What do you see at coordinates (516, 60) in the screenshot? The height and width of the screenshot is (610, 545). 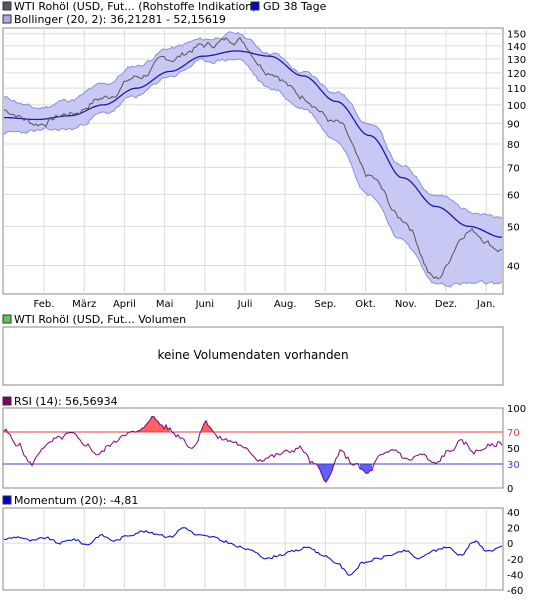 I see `price-y-tick-label: 130` at bounding box center [516, 60].